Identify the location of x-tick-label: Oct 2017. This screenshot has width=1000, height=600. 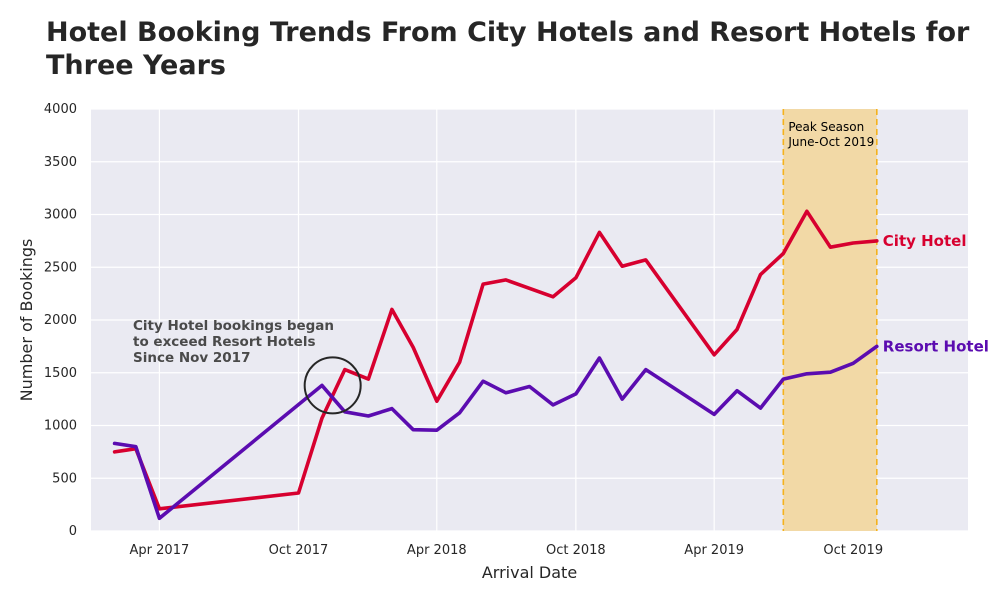
(299, 550).